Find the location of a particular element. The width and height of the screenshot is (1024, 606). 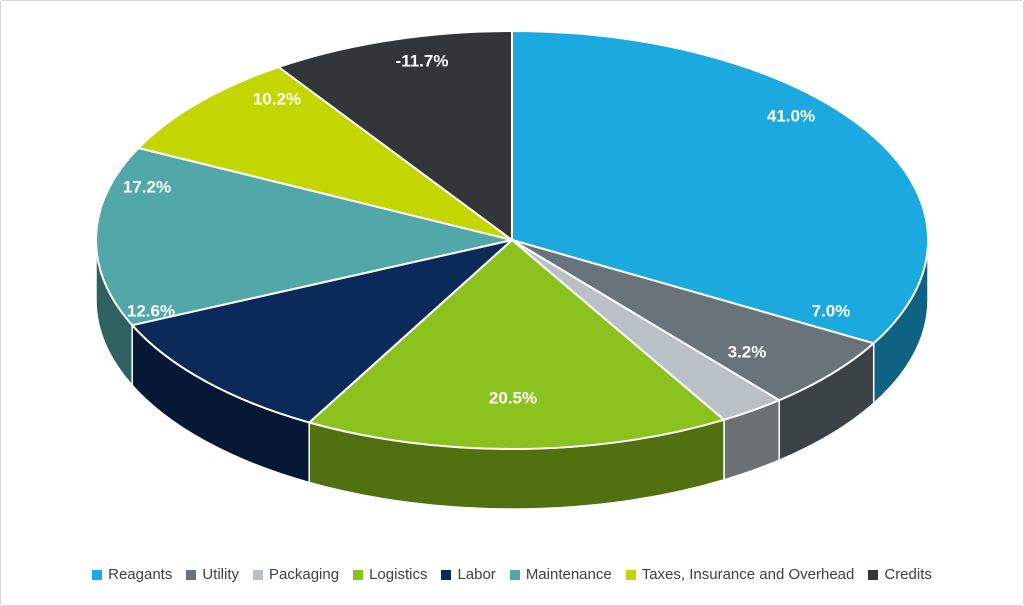

legend-label-maintenance: Maintenance is located at coordinates (568, 574).